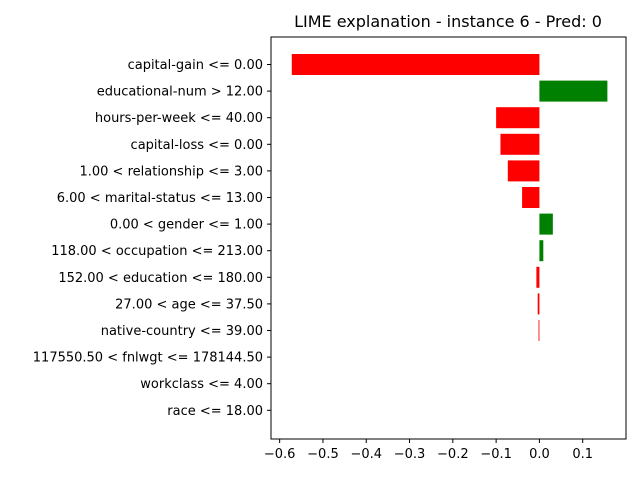 This screenshot has height=480, width=640. Describe the element at coordinates (582, 454) in the screenshot. I see `x-tick-label: 0.1` at that location.